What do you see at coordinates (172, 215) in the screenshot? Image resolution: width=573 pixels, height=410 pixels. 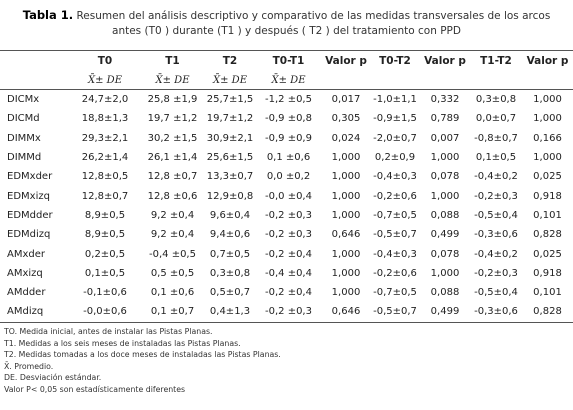 I see `cell: 9,2 ±0,4` at bounding box center [172, 215].